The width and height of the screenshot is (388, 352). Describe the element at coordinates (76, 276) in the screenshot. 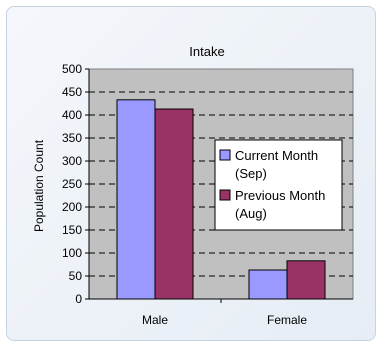

I see `y-tick-label: 50` at that location.